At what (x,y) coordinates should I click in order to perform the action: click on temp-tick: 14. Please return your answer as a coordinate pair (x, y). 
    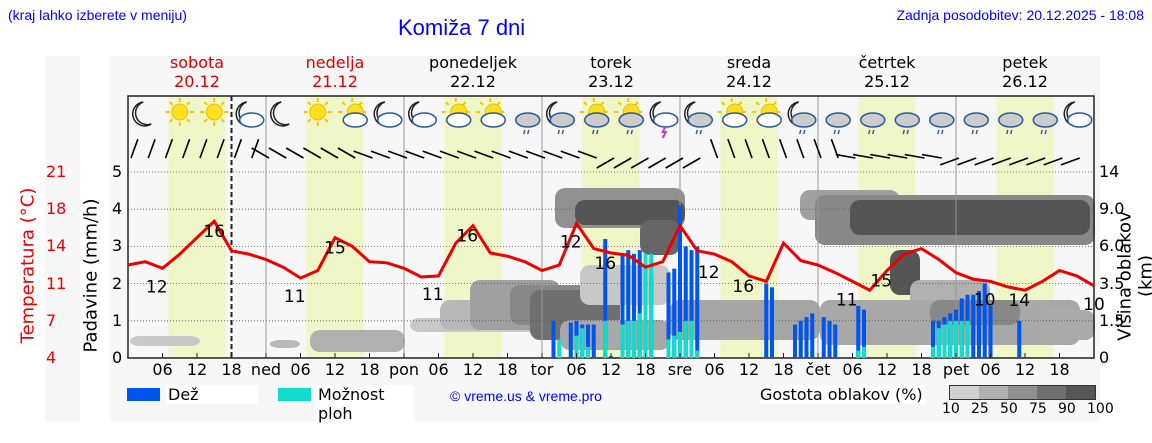
    Looking at the image, I should click on (56, 246).